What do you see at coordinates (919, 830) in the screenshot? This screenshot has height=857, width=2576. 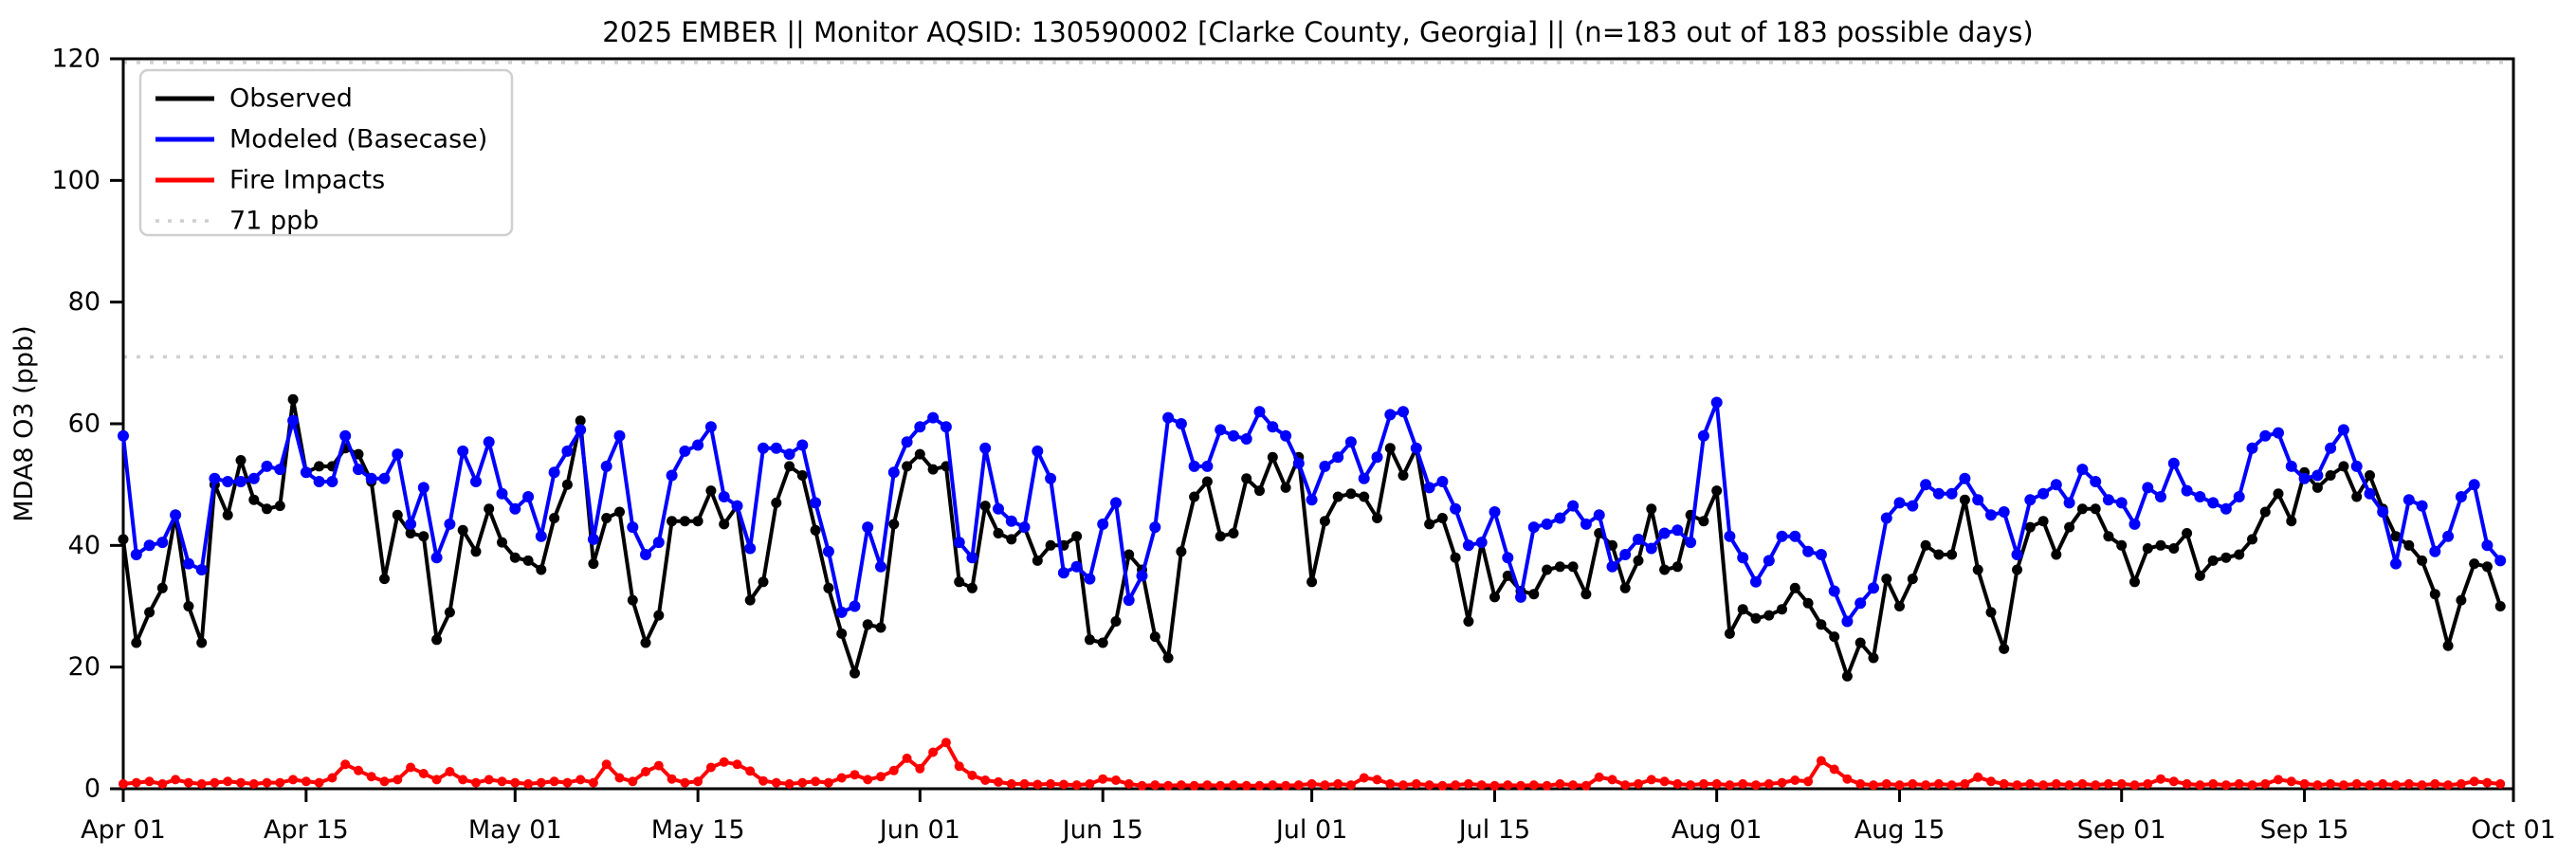 I see `x-tick-label: Jun 01` at bounding box center [919, 830].